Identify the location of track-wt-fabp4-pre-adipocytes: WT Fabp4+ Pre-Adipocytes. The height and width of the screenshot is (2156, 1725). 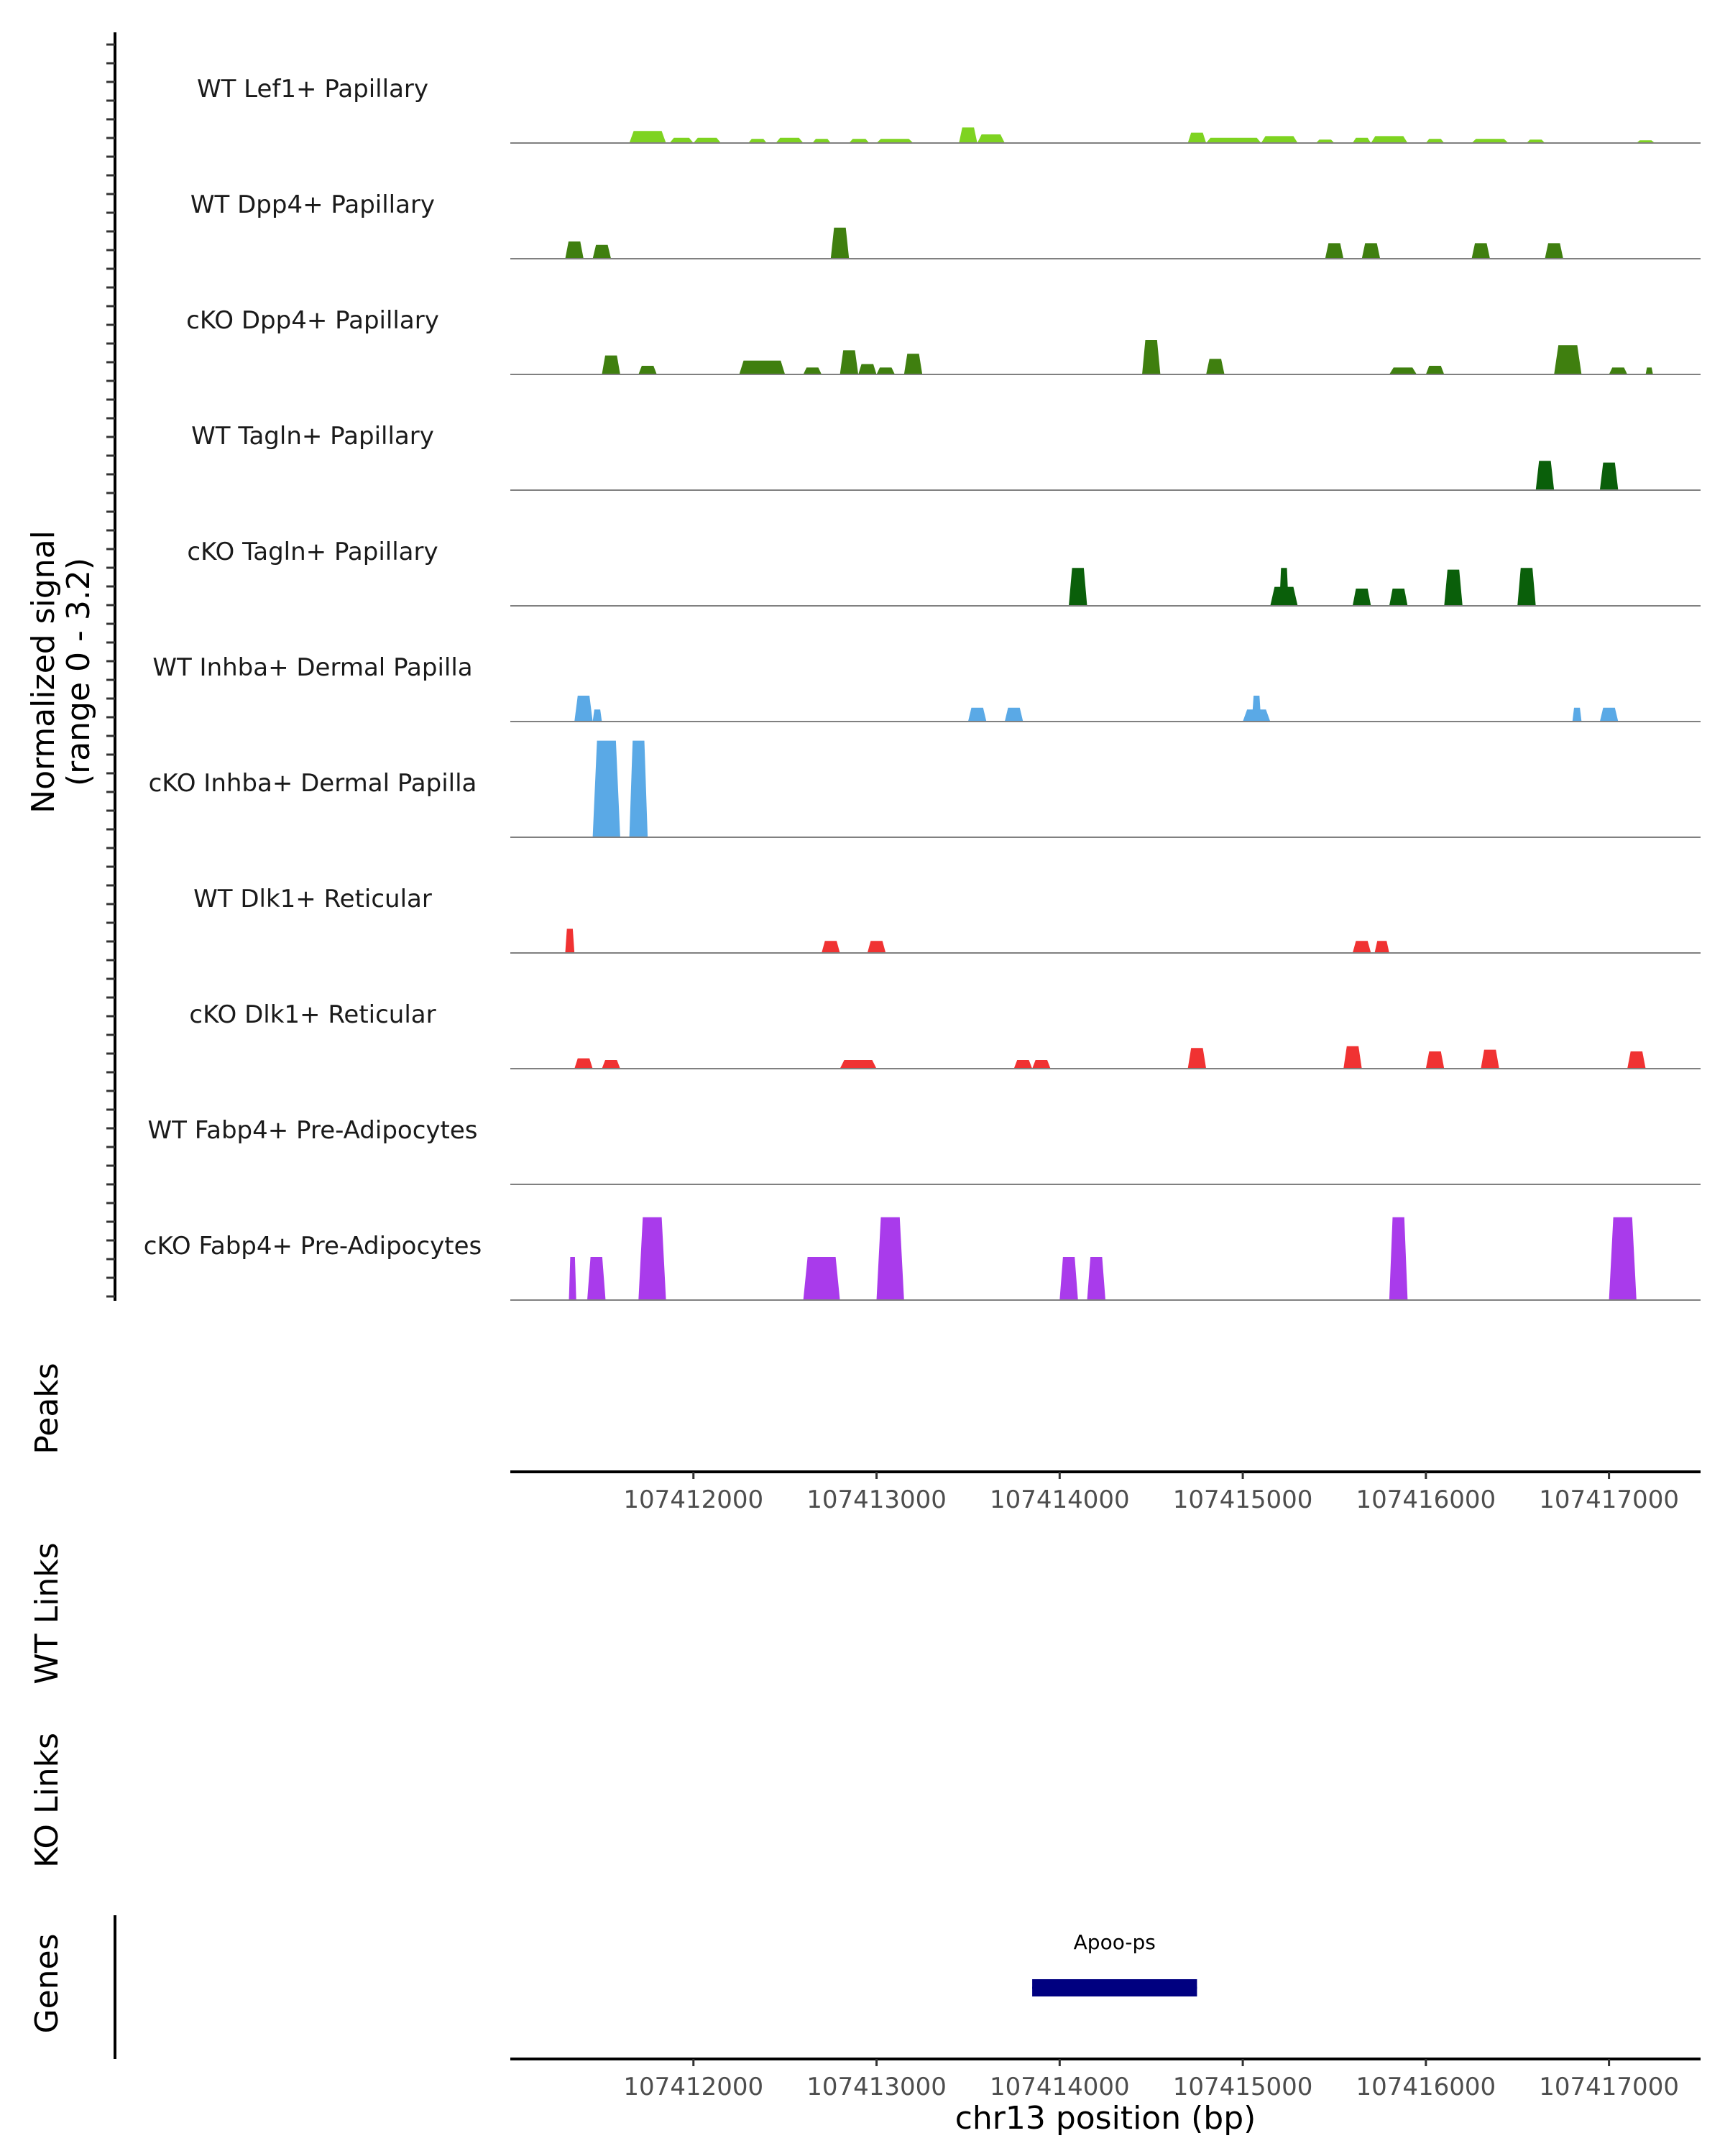
(924, 1150).